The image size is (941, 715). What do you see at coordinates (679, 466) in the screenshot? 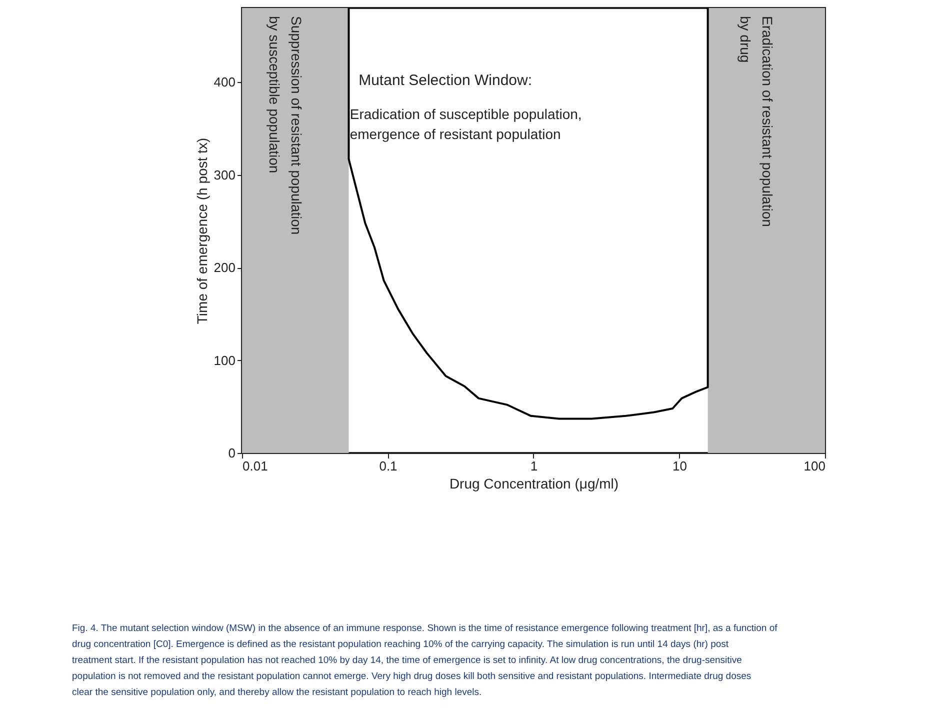
I see `x-tick-label: 10` at bounding box center [679, 466].